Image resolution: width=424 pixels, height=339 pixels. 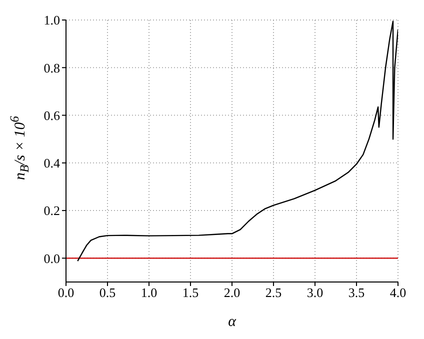 I want to click on y-tick-label: 1.0, so click(x=52, y=20).